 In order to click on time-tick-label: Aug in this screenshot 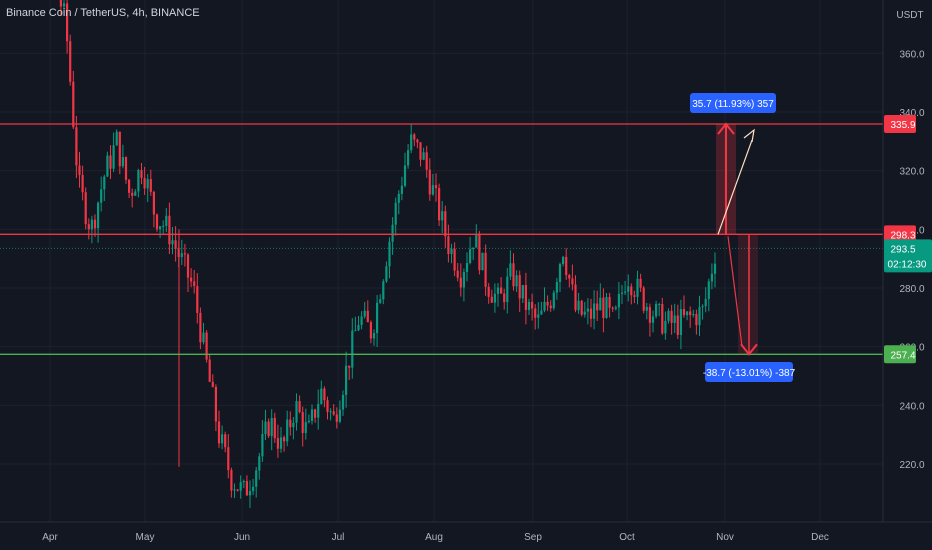, I will do `click(434, 537)`.